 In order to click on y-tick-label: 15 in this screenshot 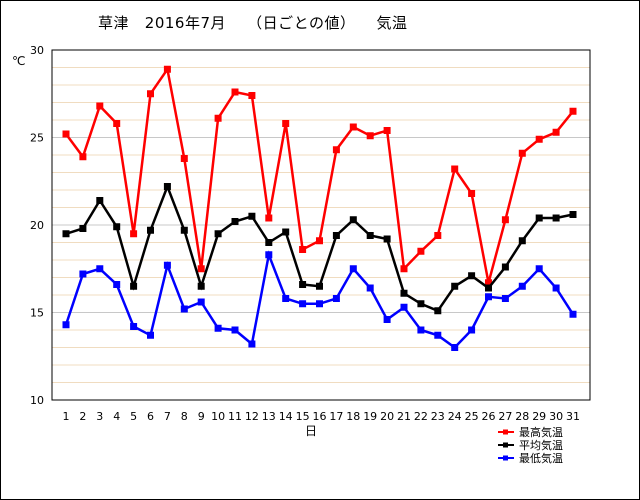, I will do `click(37, 313)`.